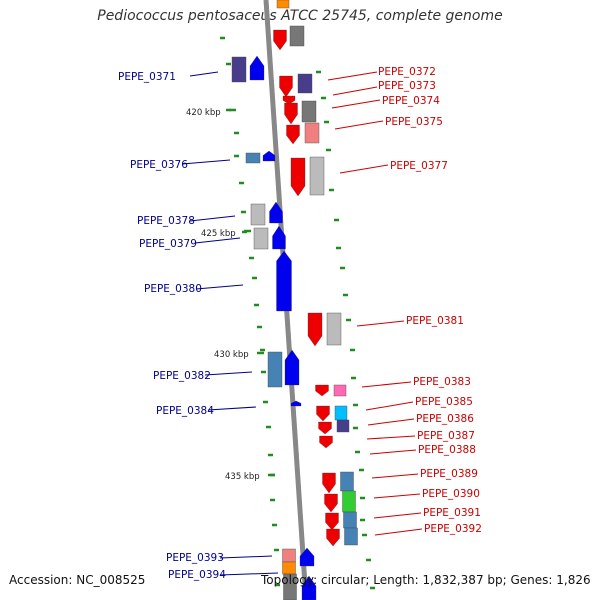 The image size is (600, 600). What do you see at coordinates (407, 72) in the screenshot?
I see `gene-label-right: PEPE_0372` at bounding box center [407, 72].